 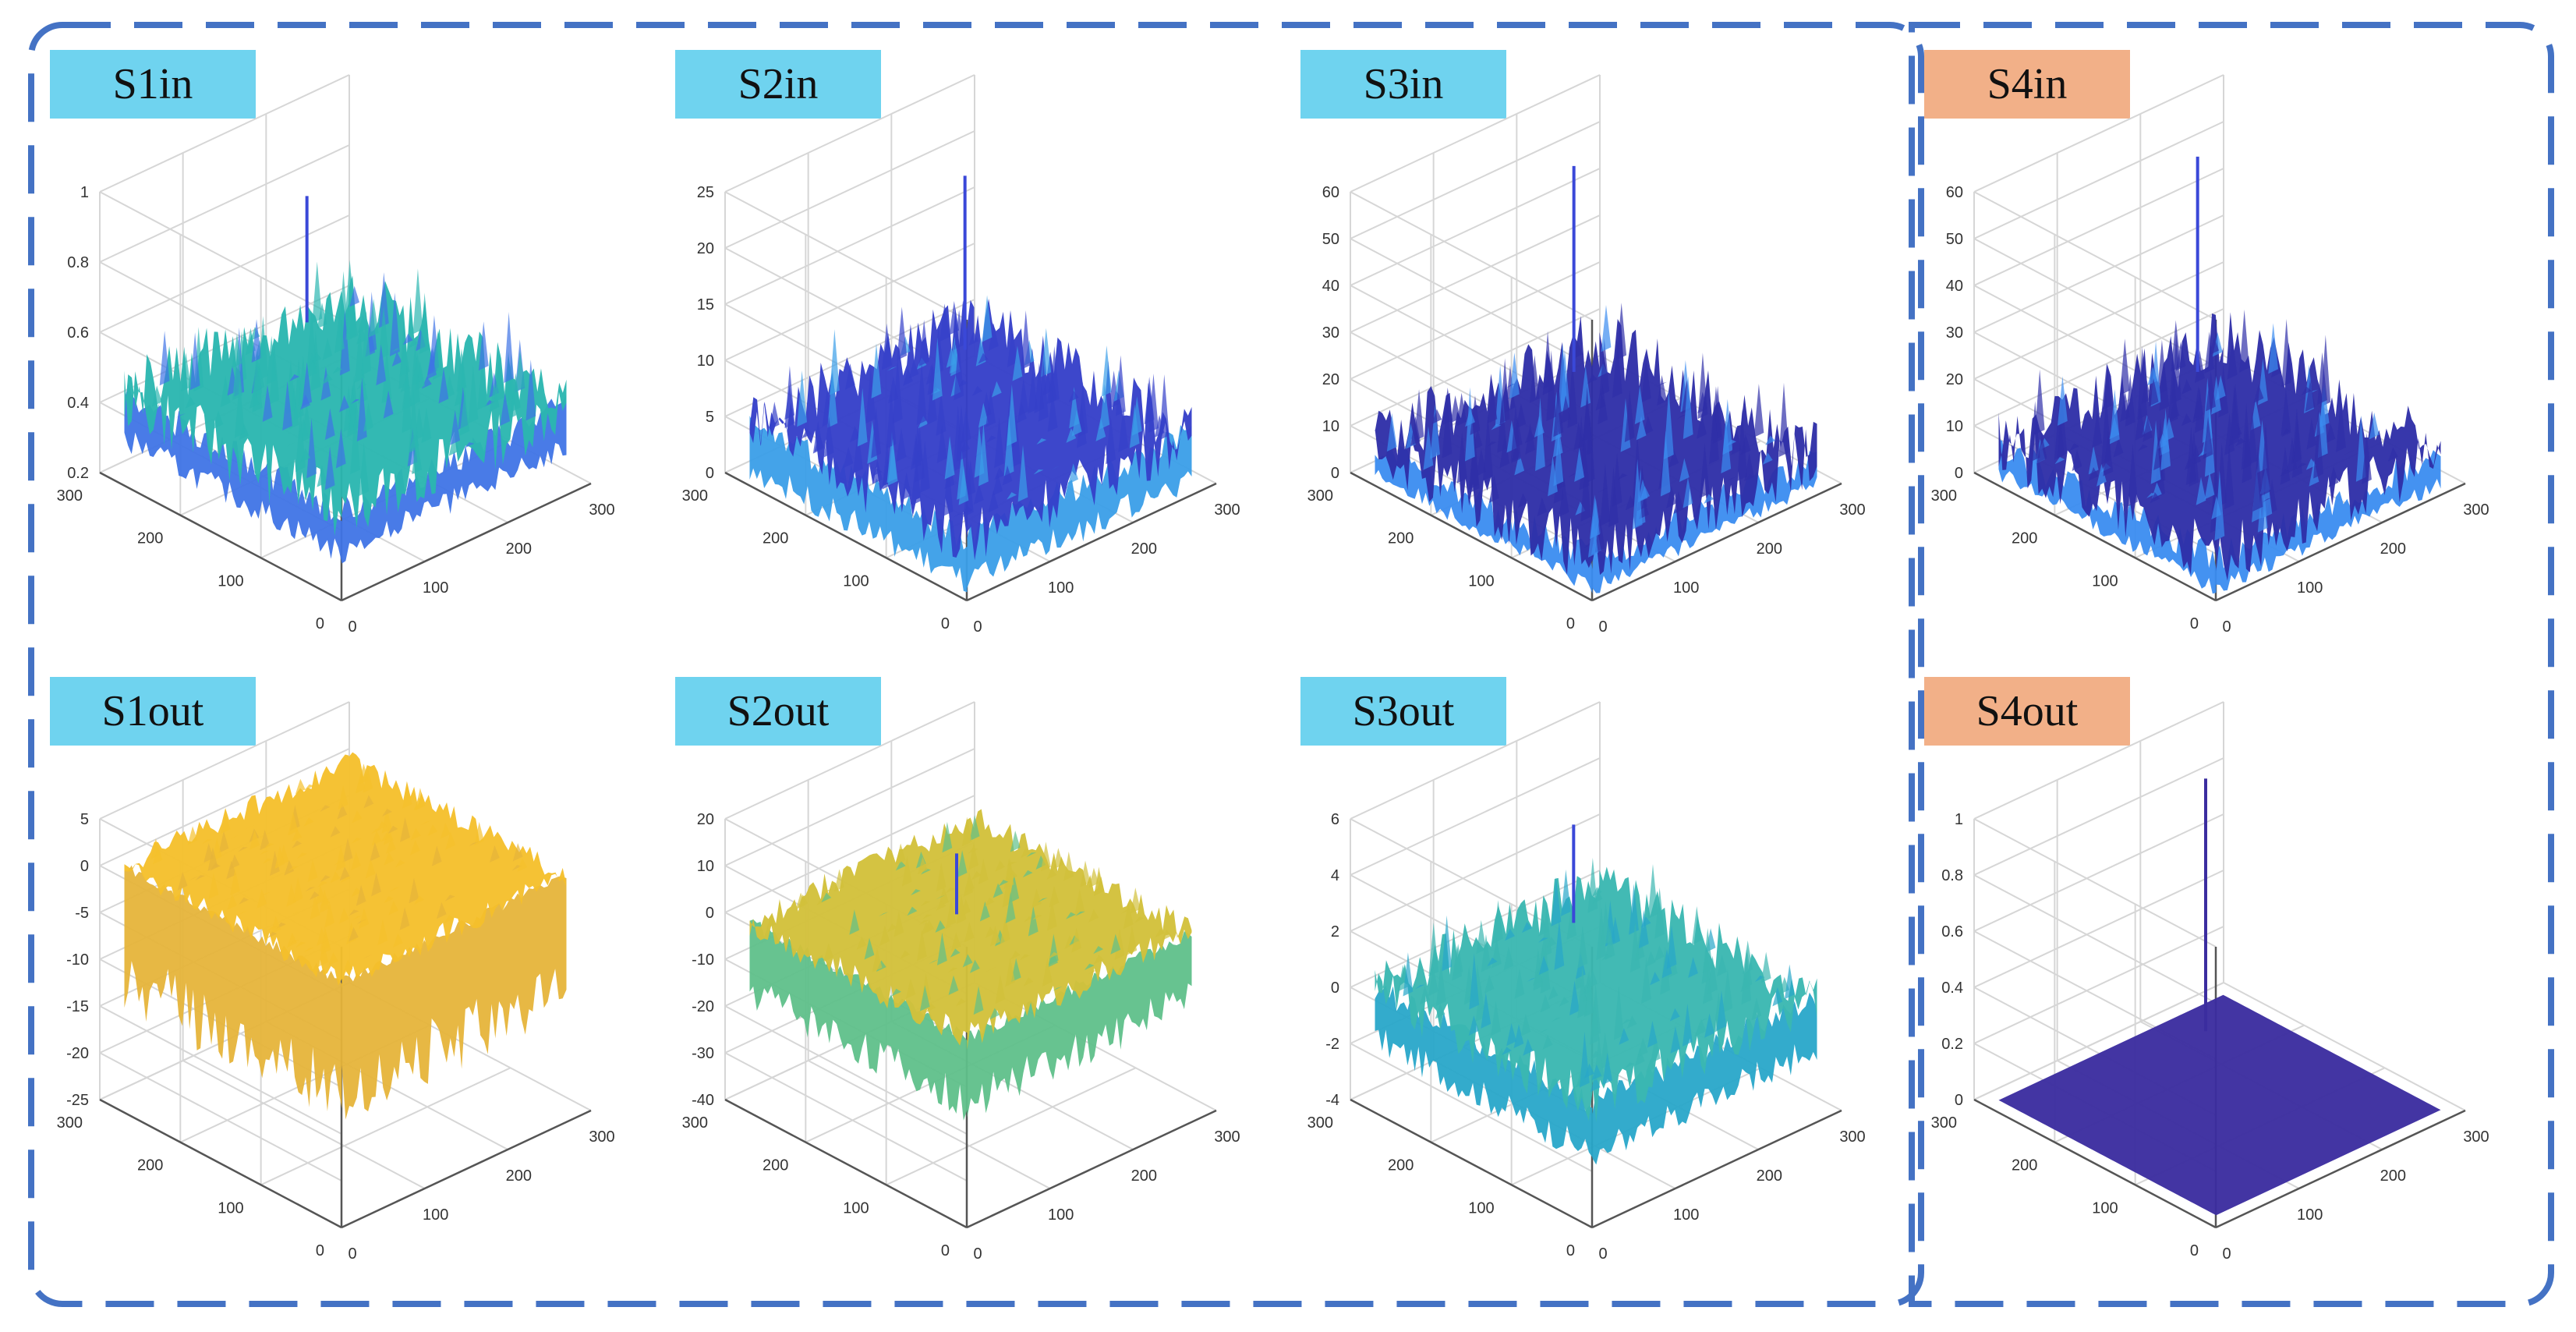 I want to click on floor-grid-x, so click(x=2344, y=1046).